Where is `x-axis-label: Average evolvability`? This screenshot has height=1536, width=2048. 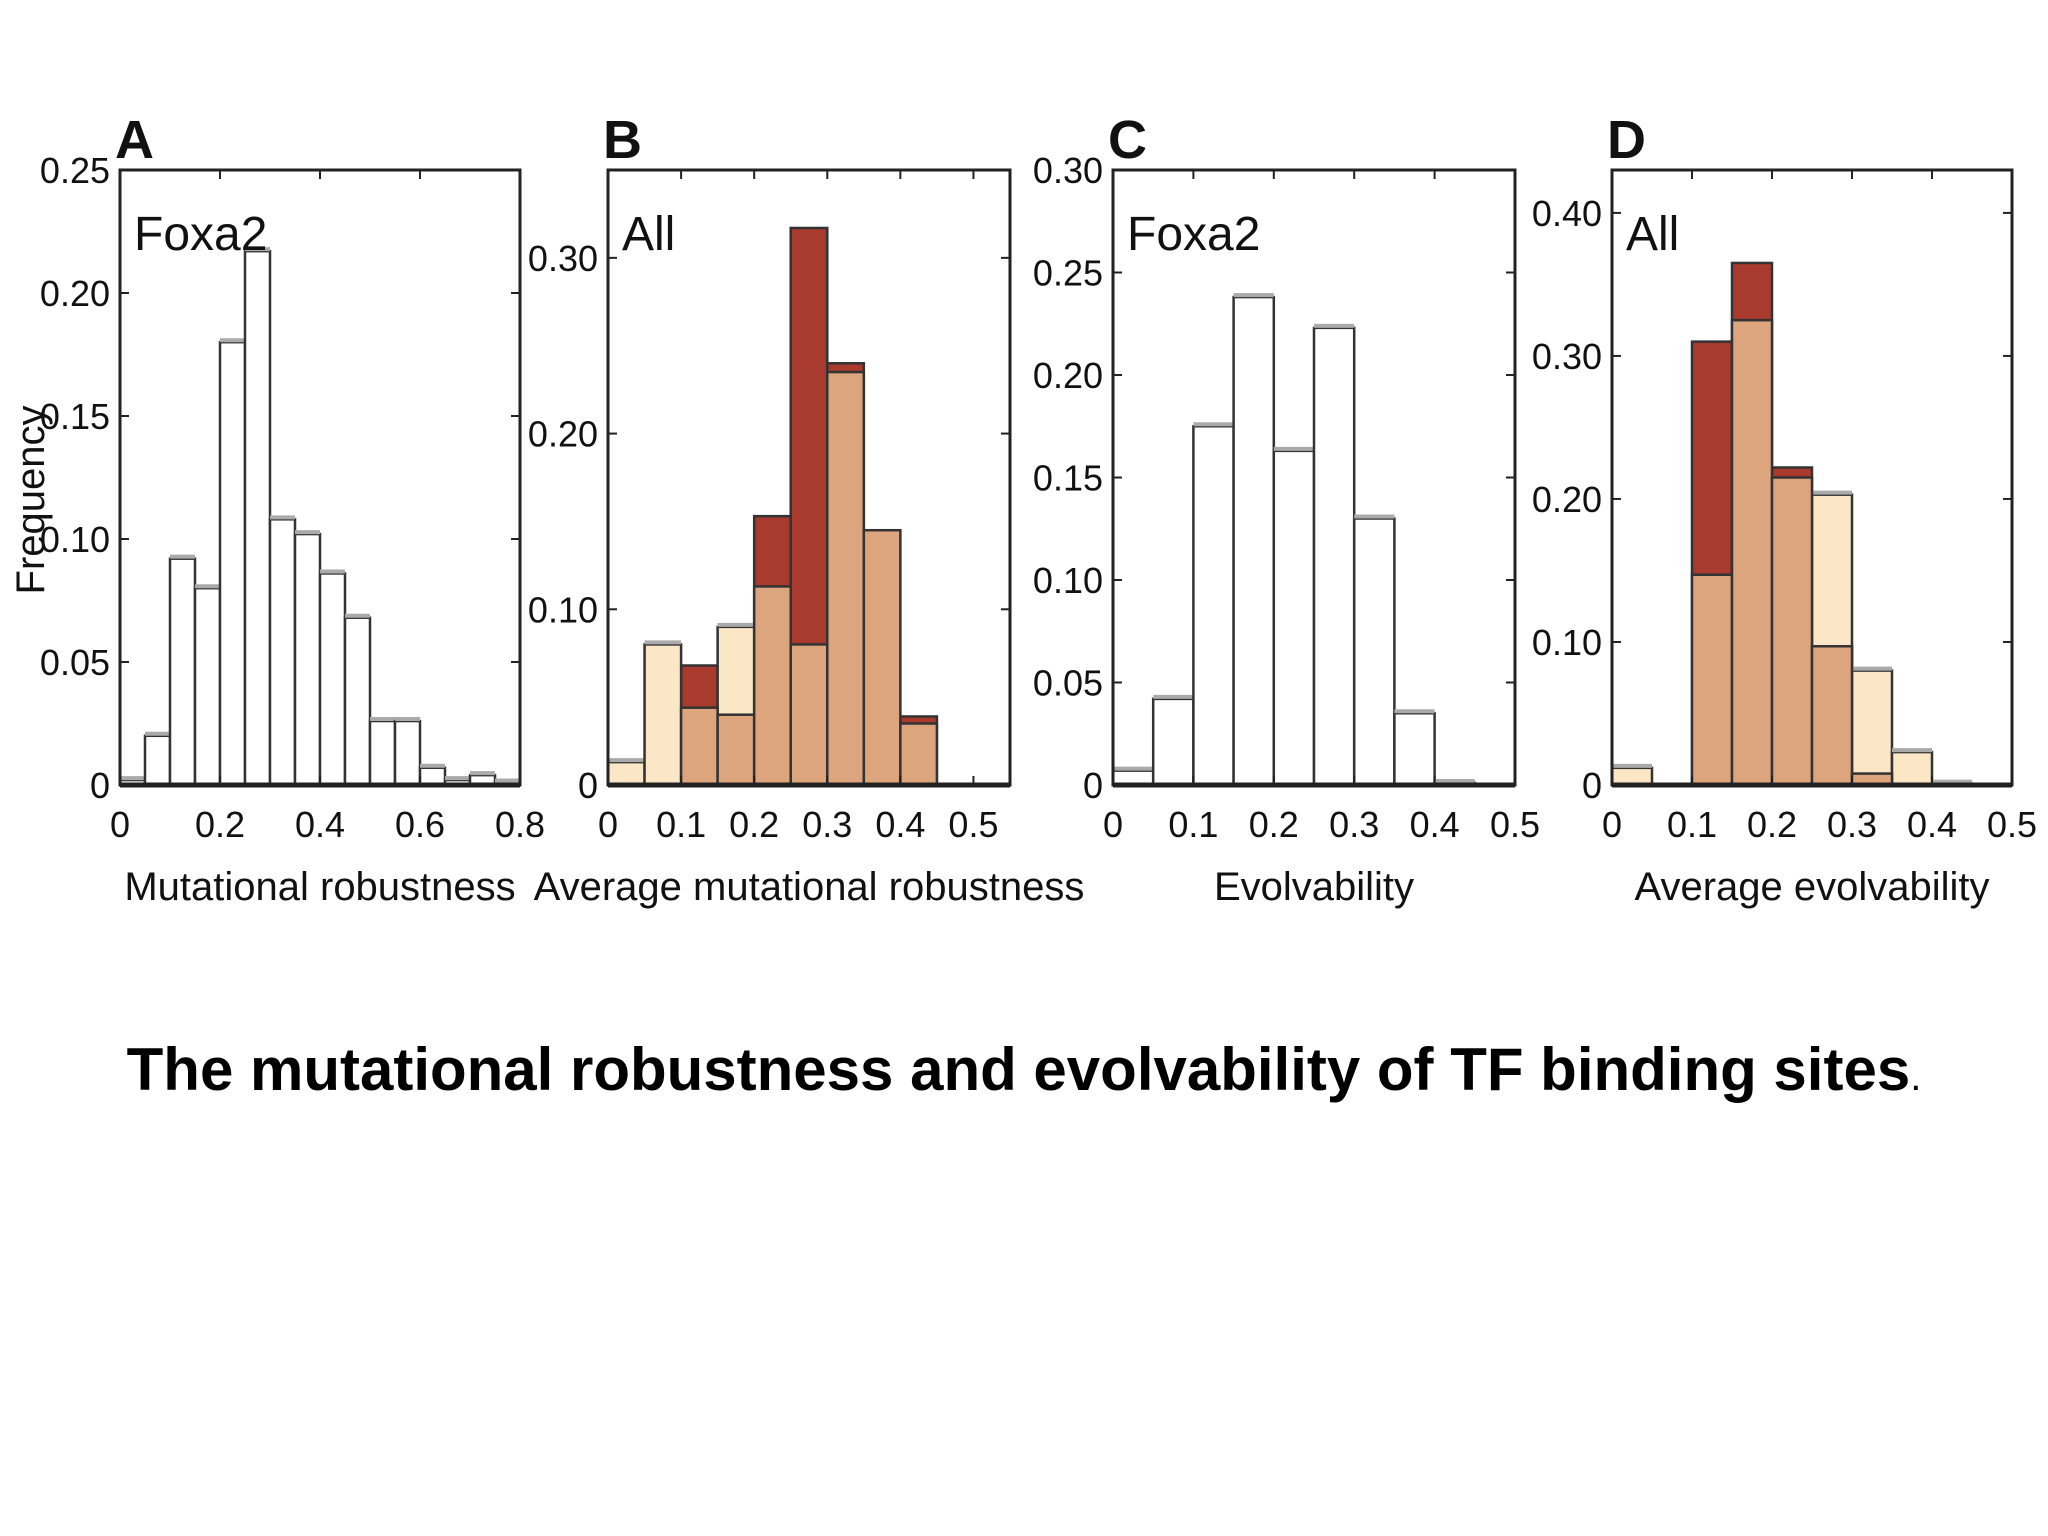 x-axis-label: Average evolvability is located at coordinates (1811, 887).